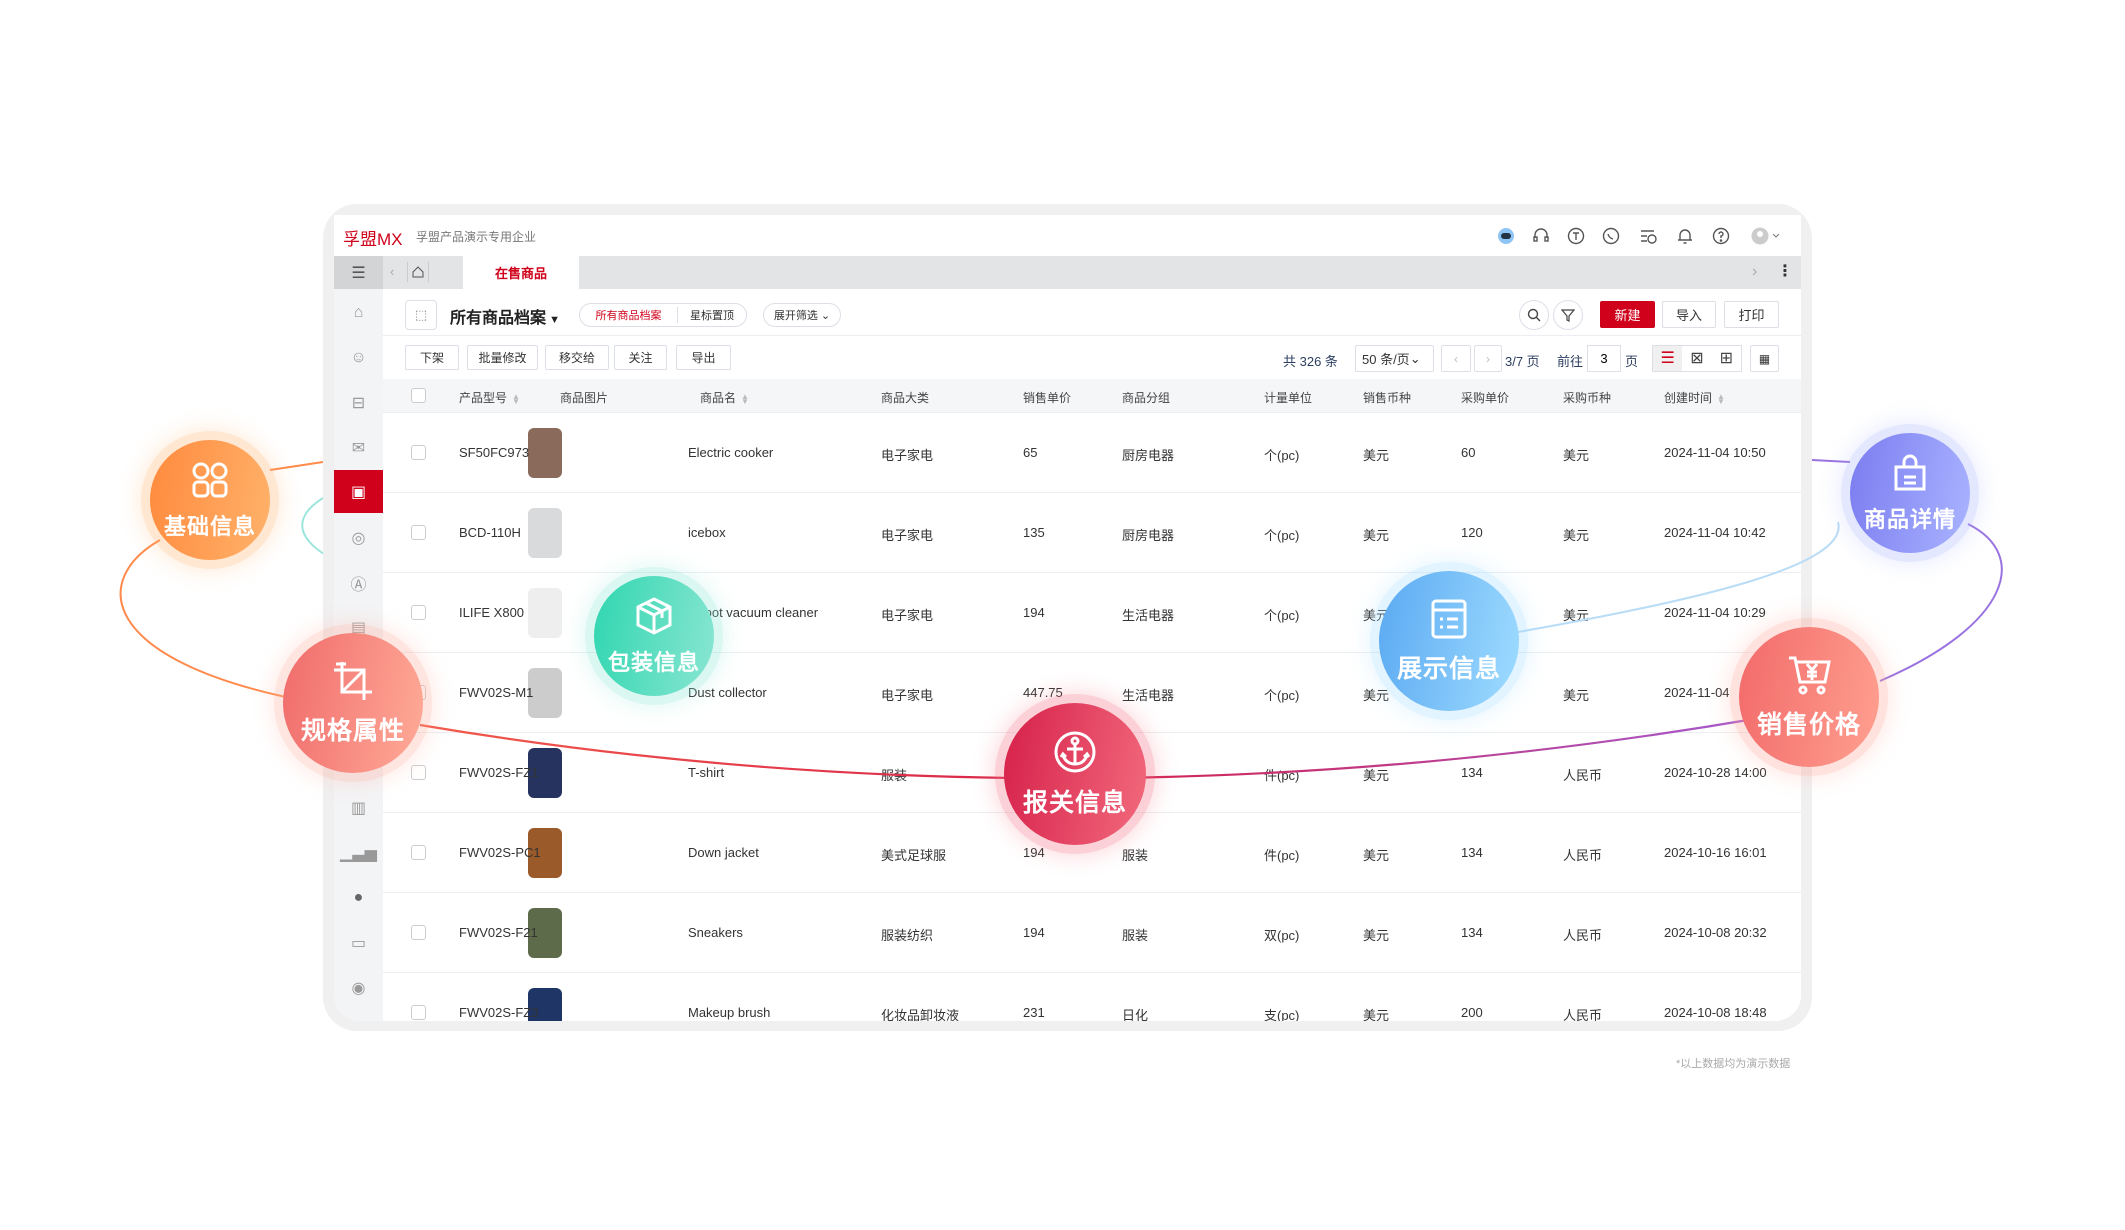  What do you see at coordinates (1456, 358) in the screenshot?
I see `prev-page-button: ‹` at bounding box center [1456, 358].